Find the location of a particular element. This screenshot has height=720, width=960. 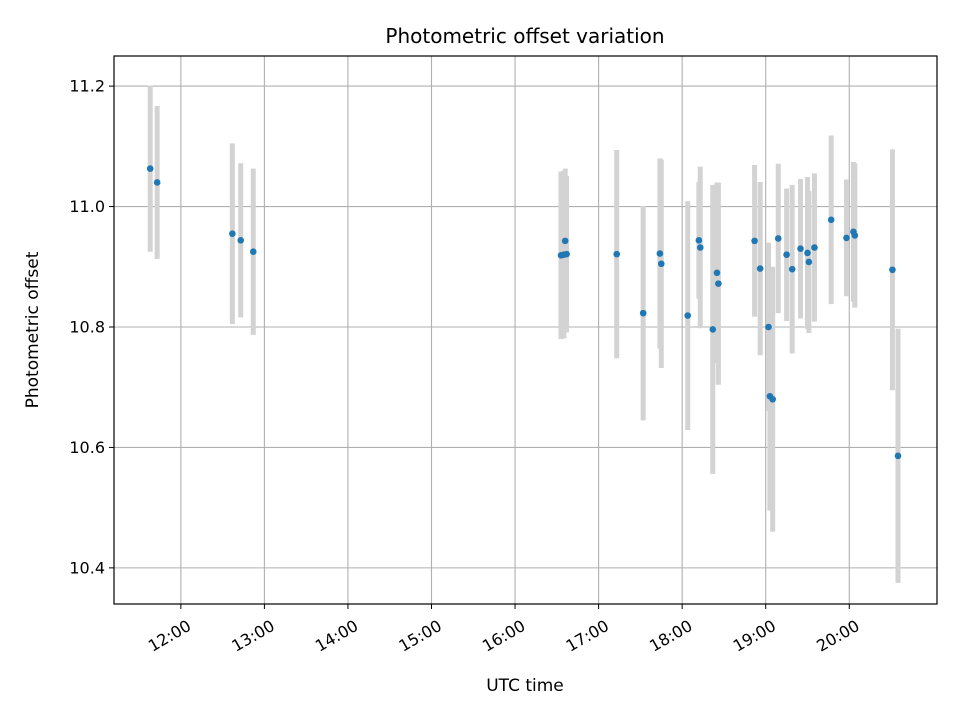

y-tick-label: 10.4 is located at coordinates (87, 567).